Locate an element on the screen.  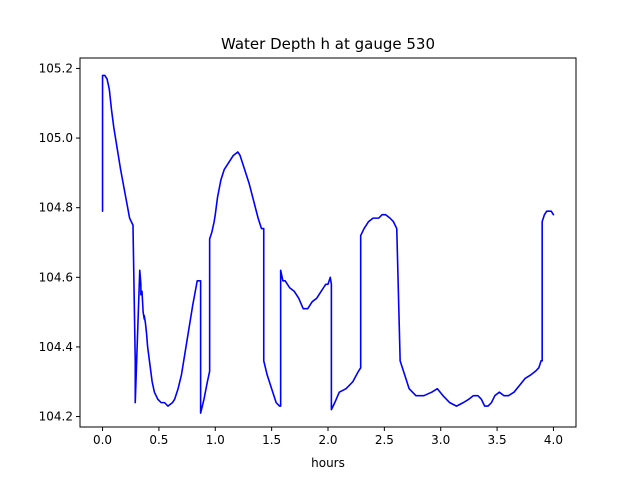
y-tick-label: 104.6 is located at coordinates (56, 277).